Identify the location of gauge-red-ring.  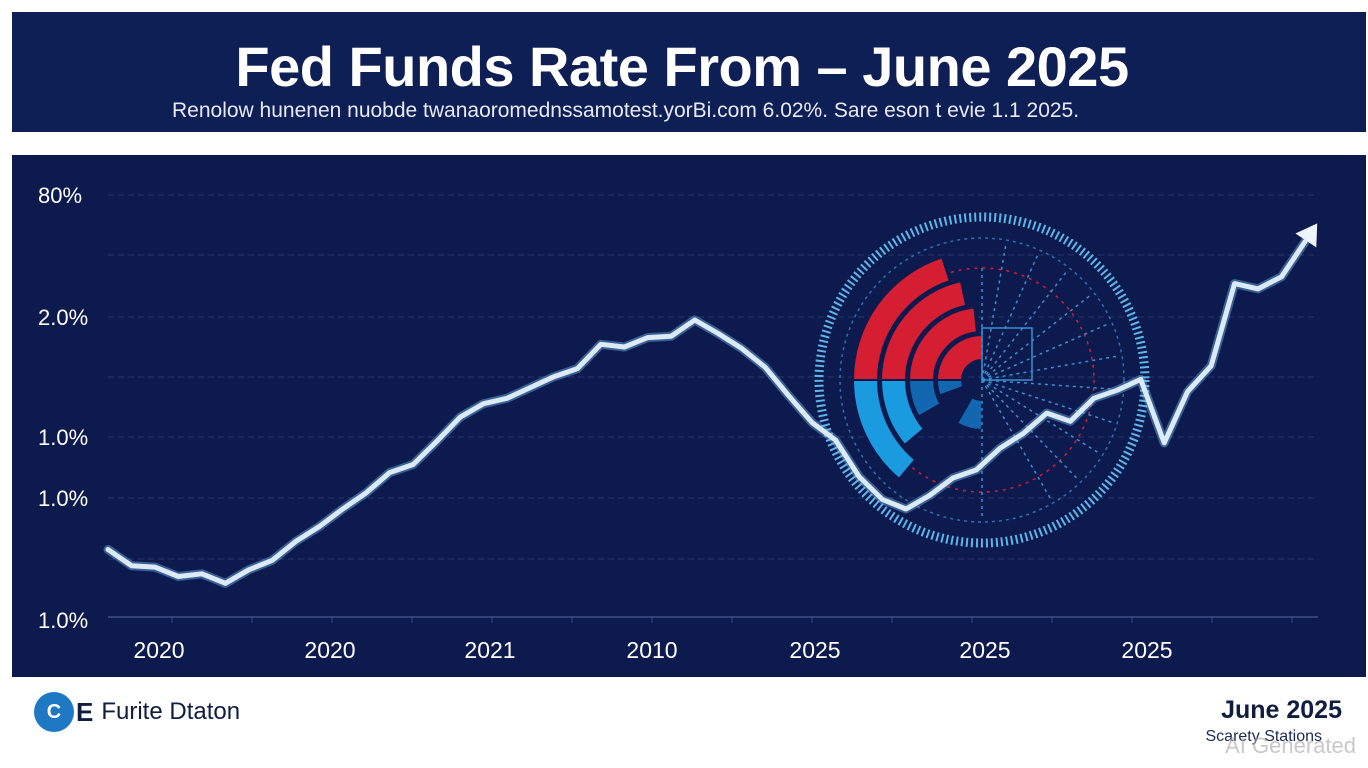
(982, 380).